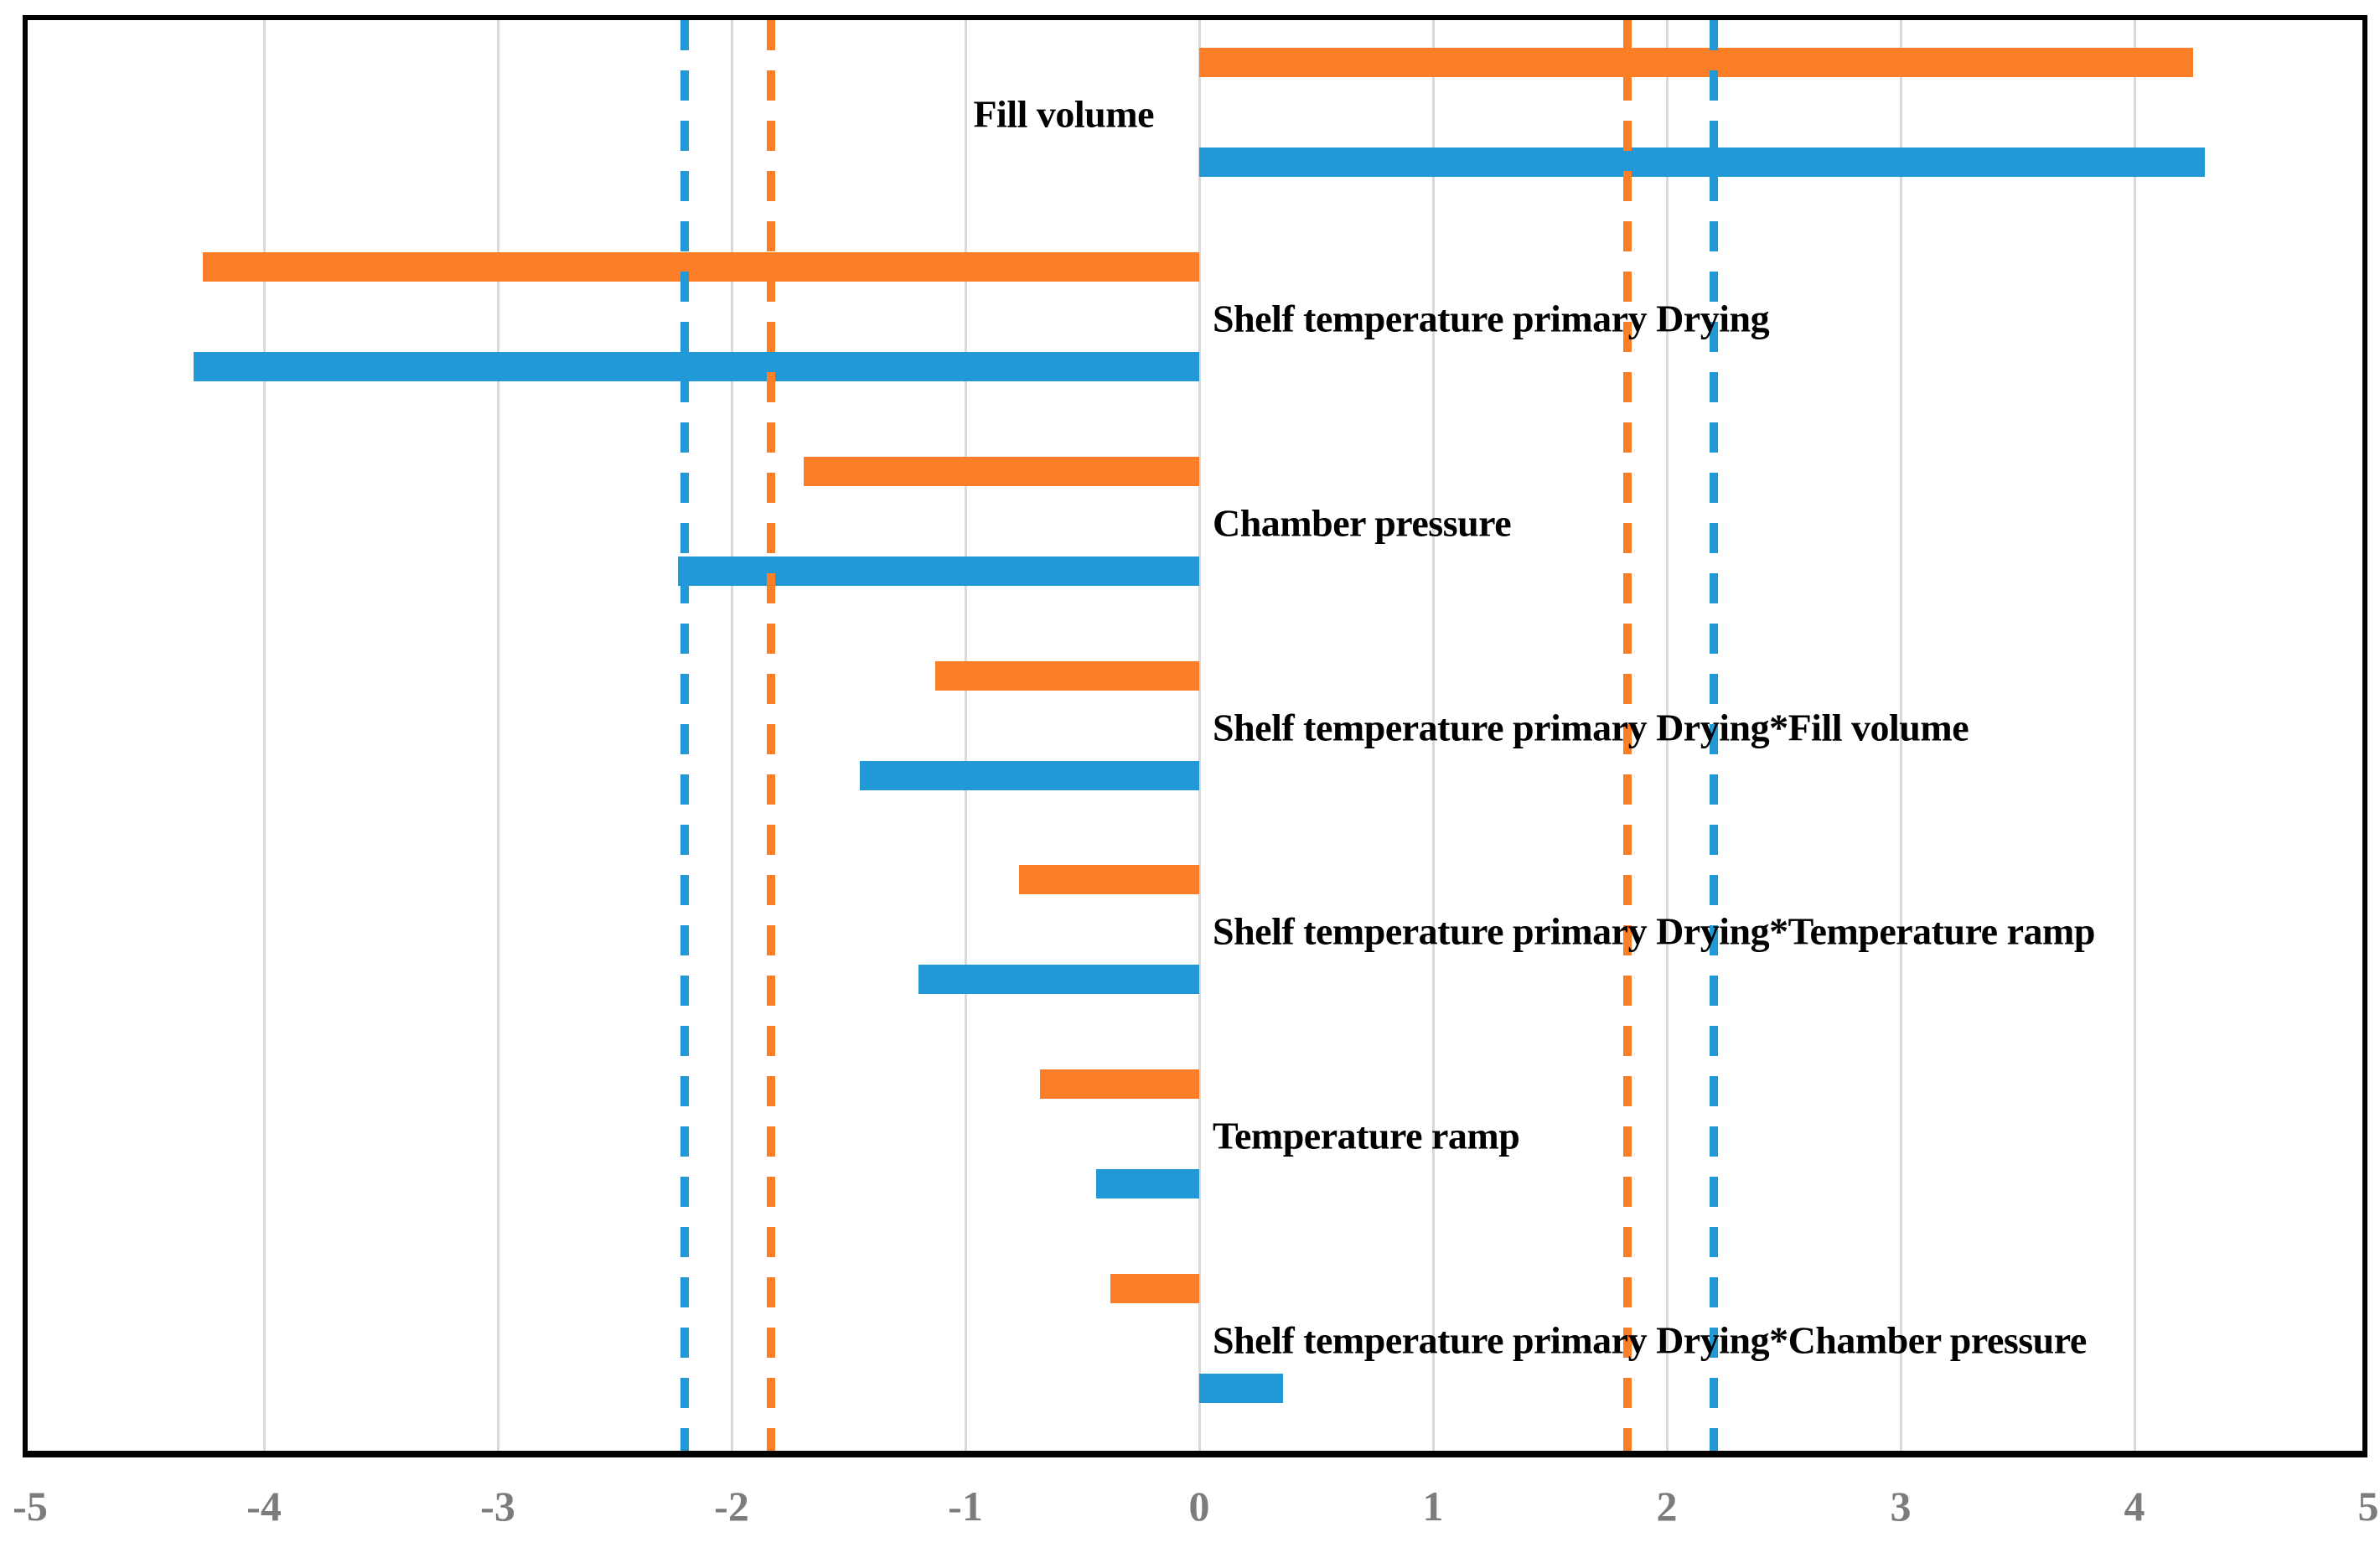 The width and height of the screenshot is (2380, 1553). What do you see at coordinates (1063, 114) in the screenshot?
I see `category-label: Fill volume` at bounding box center [1063, 114].